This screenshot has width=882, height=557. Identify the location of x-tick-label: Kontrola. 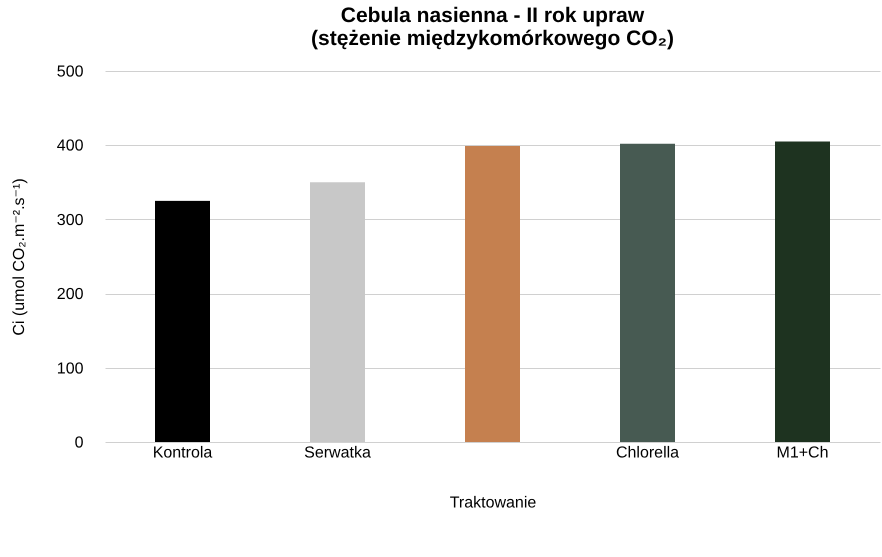
(182, 453).